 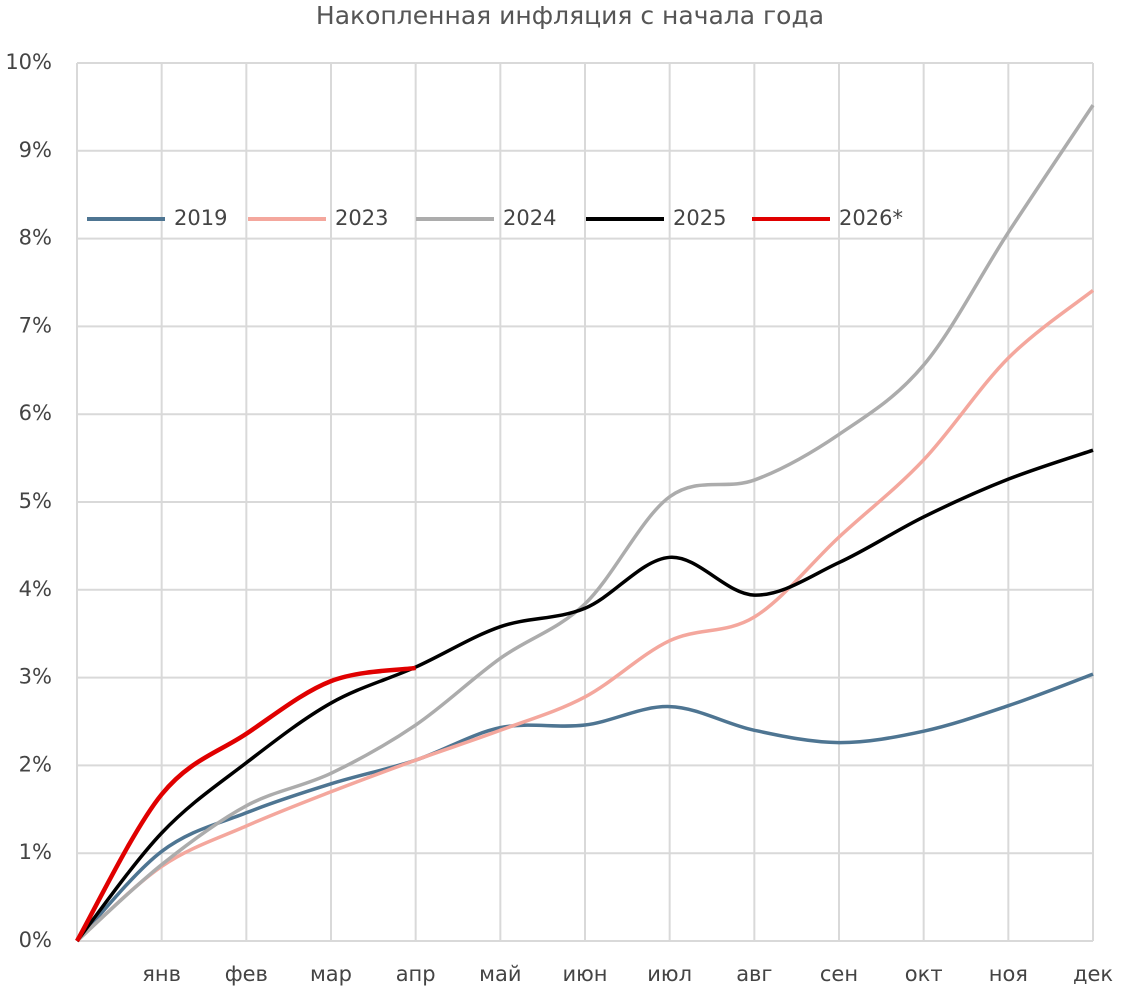 What do you see at coordinates (570, 15) in the screenshot?
I see `chart-title: Накопленная инфляция с начала года` at bounding box center [570, 15].